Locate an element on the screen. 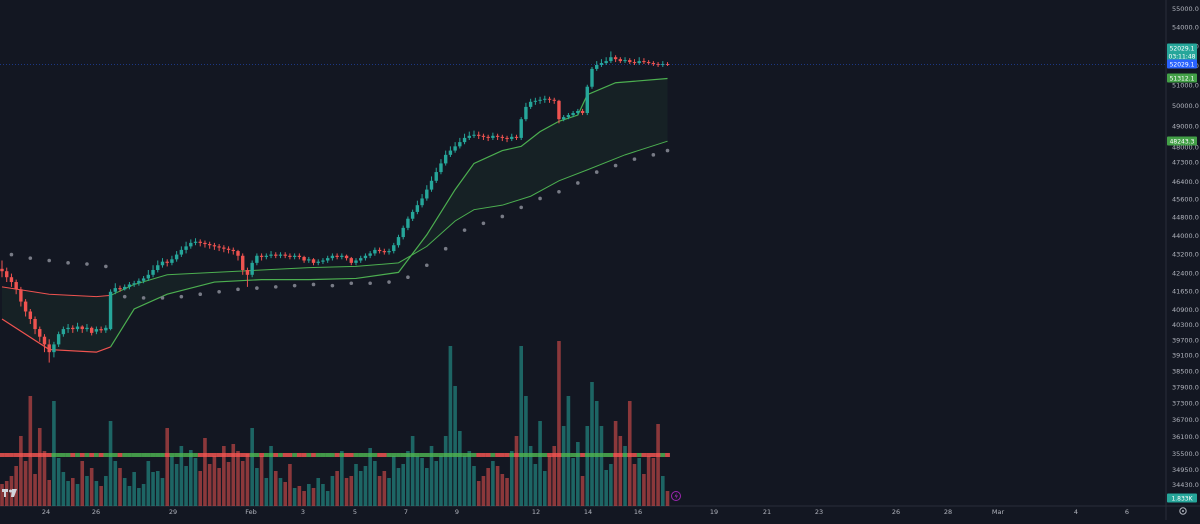  time-tick-label: Mar is located at coordinates (998, 512).